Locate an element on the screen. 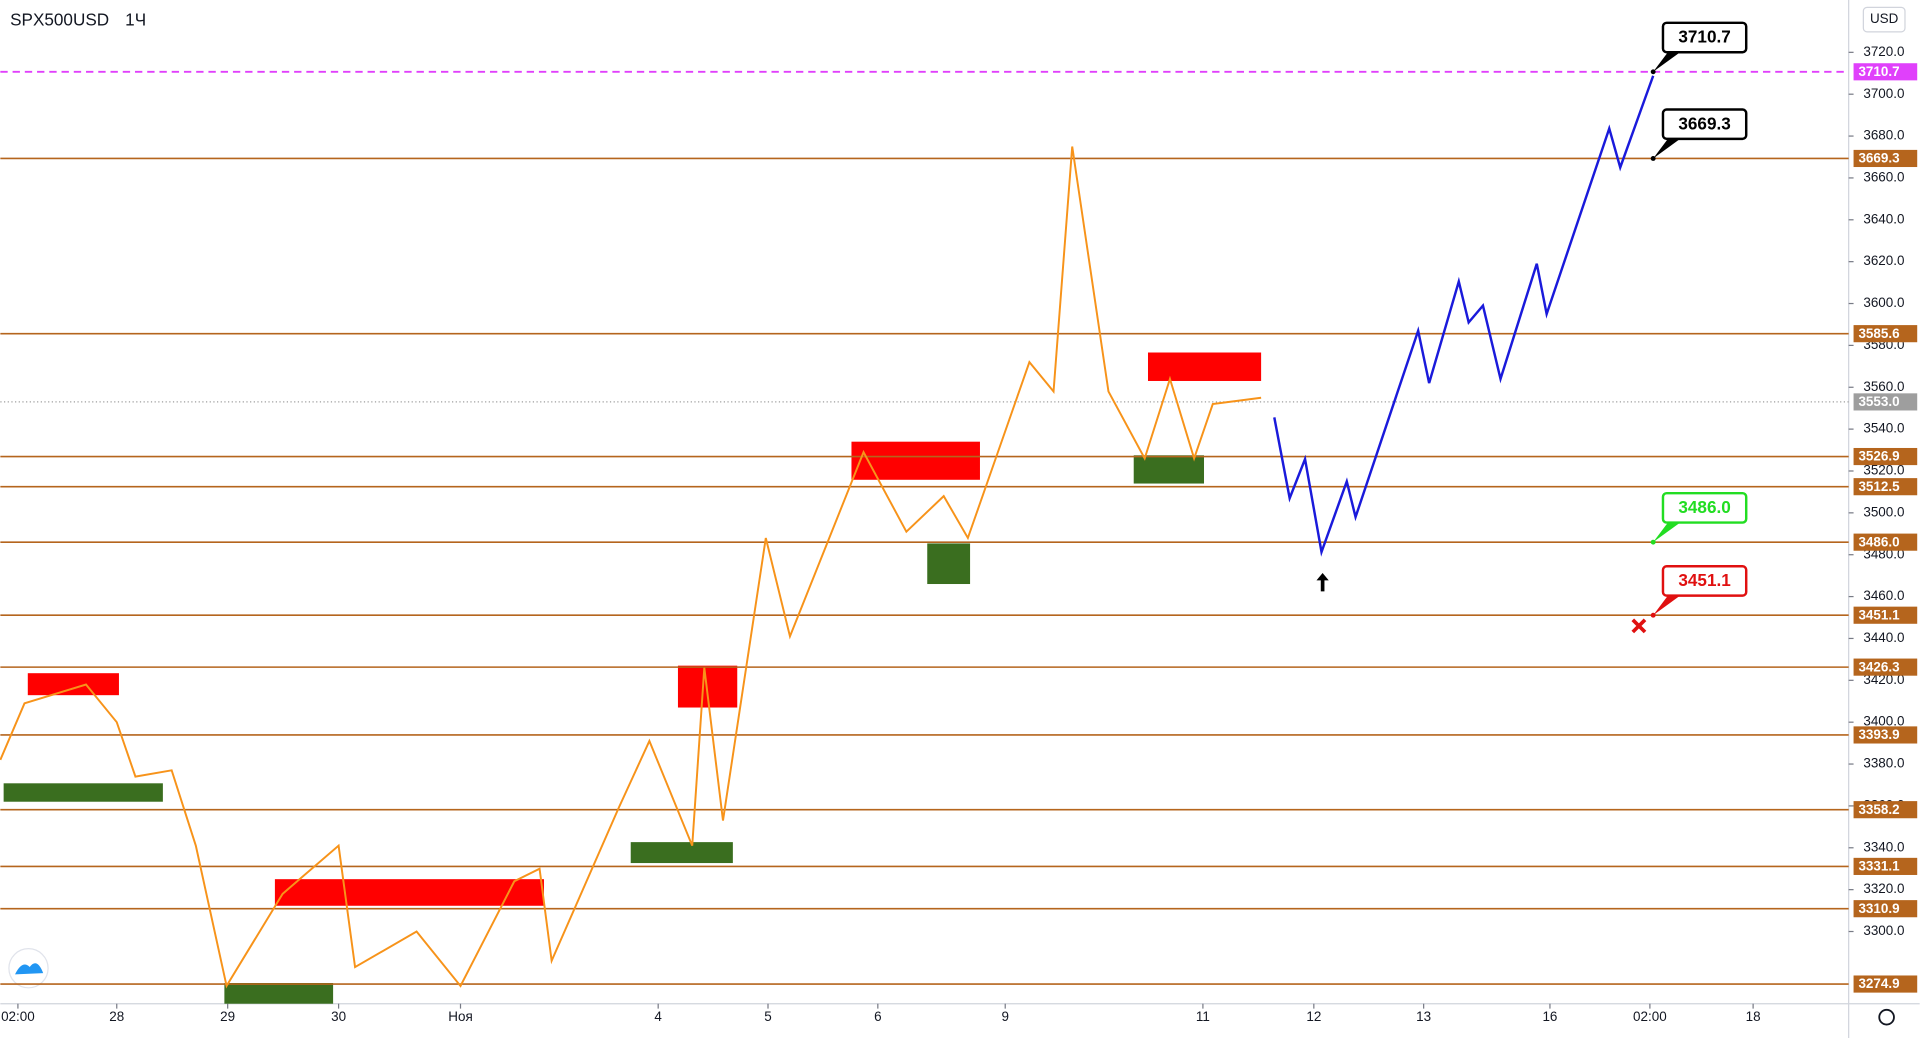 The height and width of the screenshot is (1038, 1920). y-tick-label: 3440.0 is located at coordinates (1883, 637).